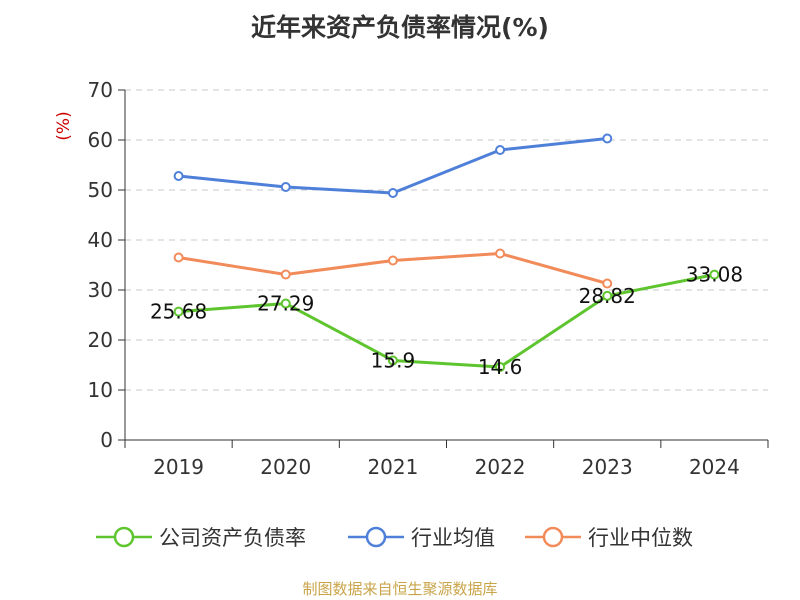 This screenshot has height=600, width=800. What do you see at coordinates (714, 467) in the screenshot?
I see `x-tick-label: 2024` at bounding box center [714, 467].